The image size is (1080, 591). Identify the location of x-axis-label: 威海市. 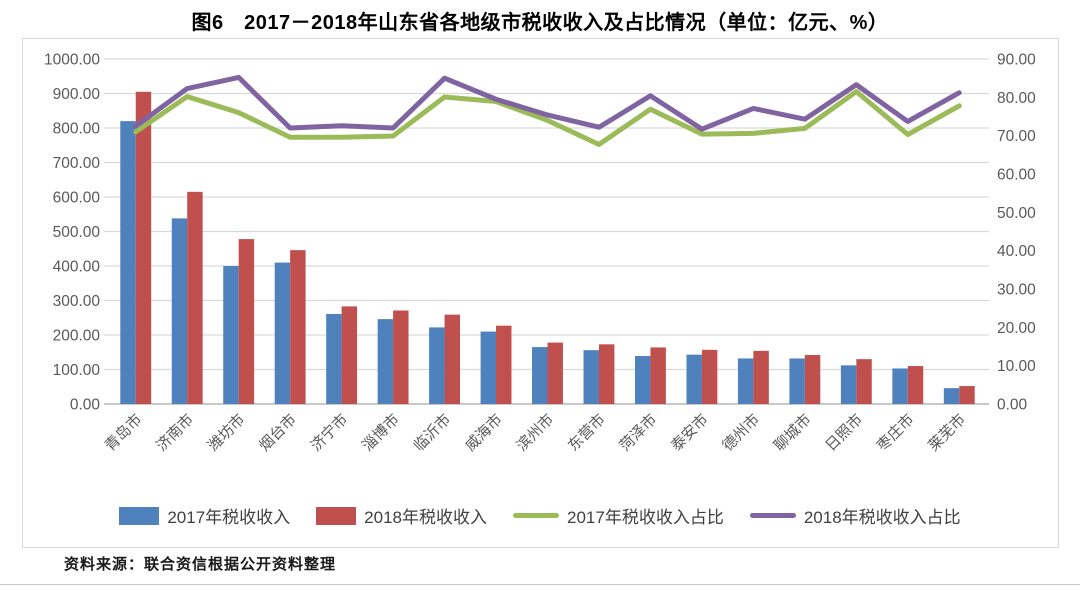
(484, 433).